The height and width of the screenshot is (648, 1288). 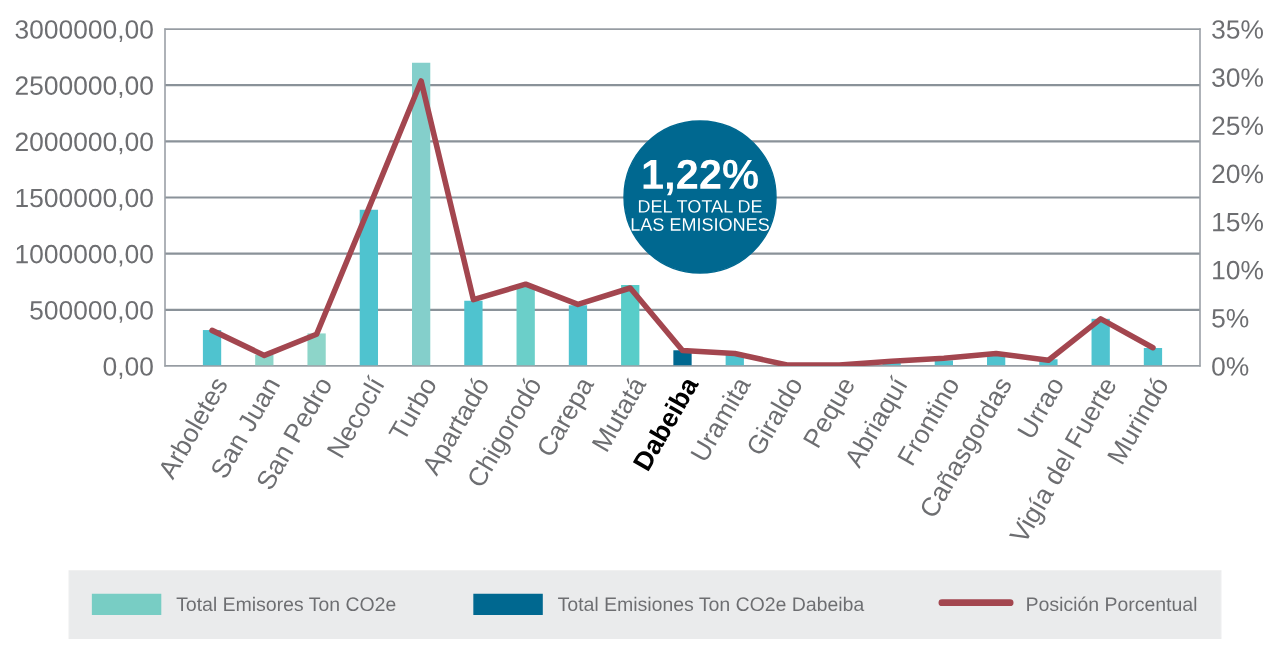 What do you see at coordinates (1237, 126) in the screenshot?
I see `y2-tick-label: 25%` at bounding box center [1237, 126].